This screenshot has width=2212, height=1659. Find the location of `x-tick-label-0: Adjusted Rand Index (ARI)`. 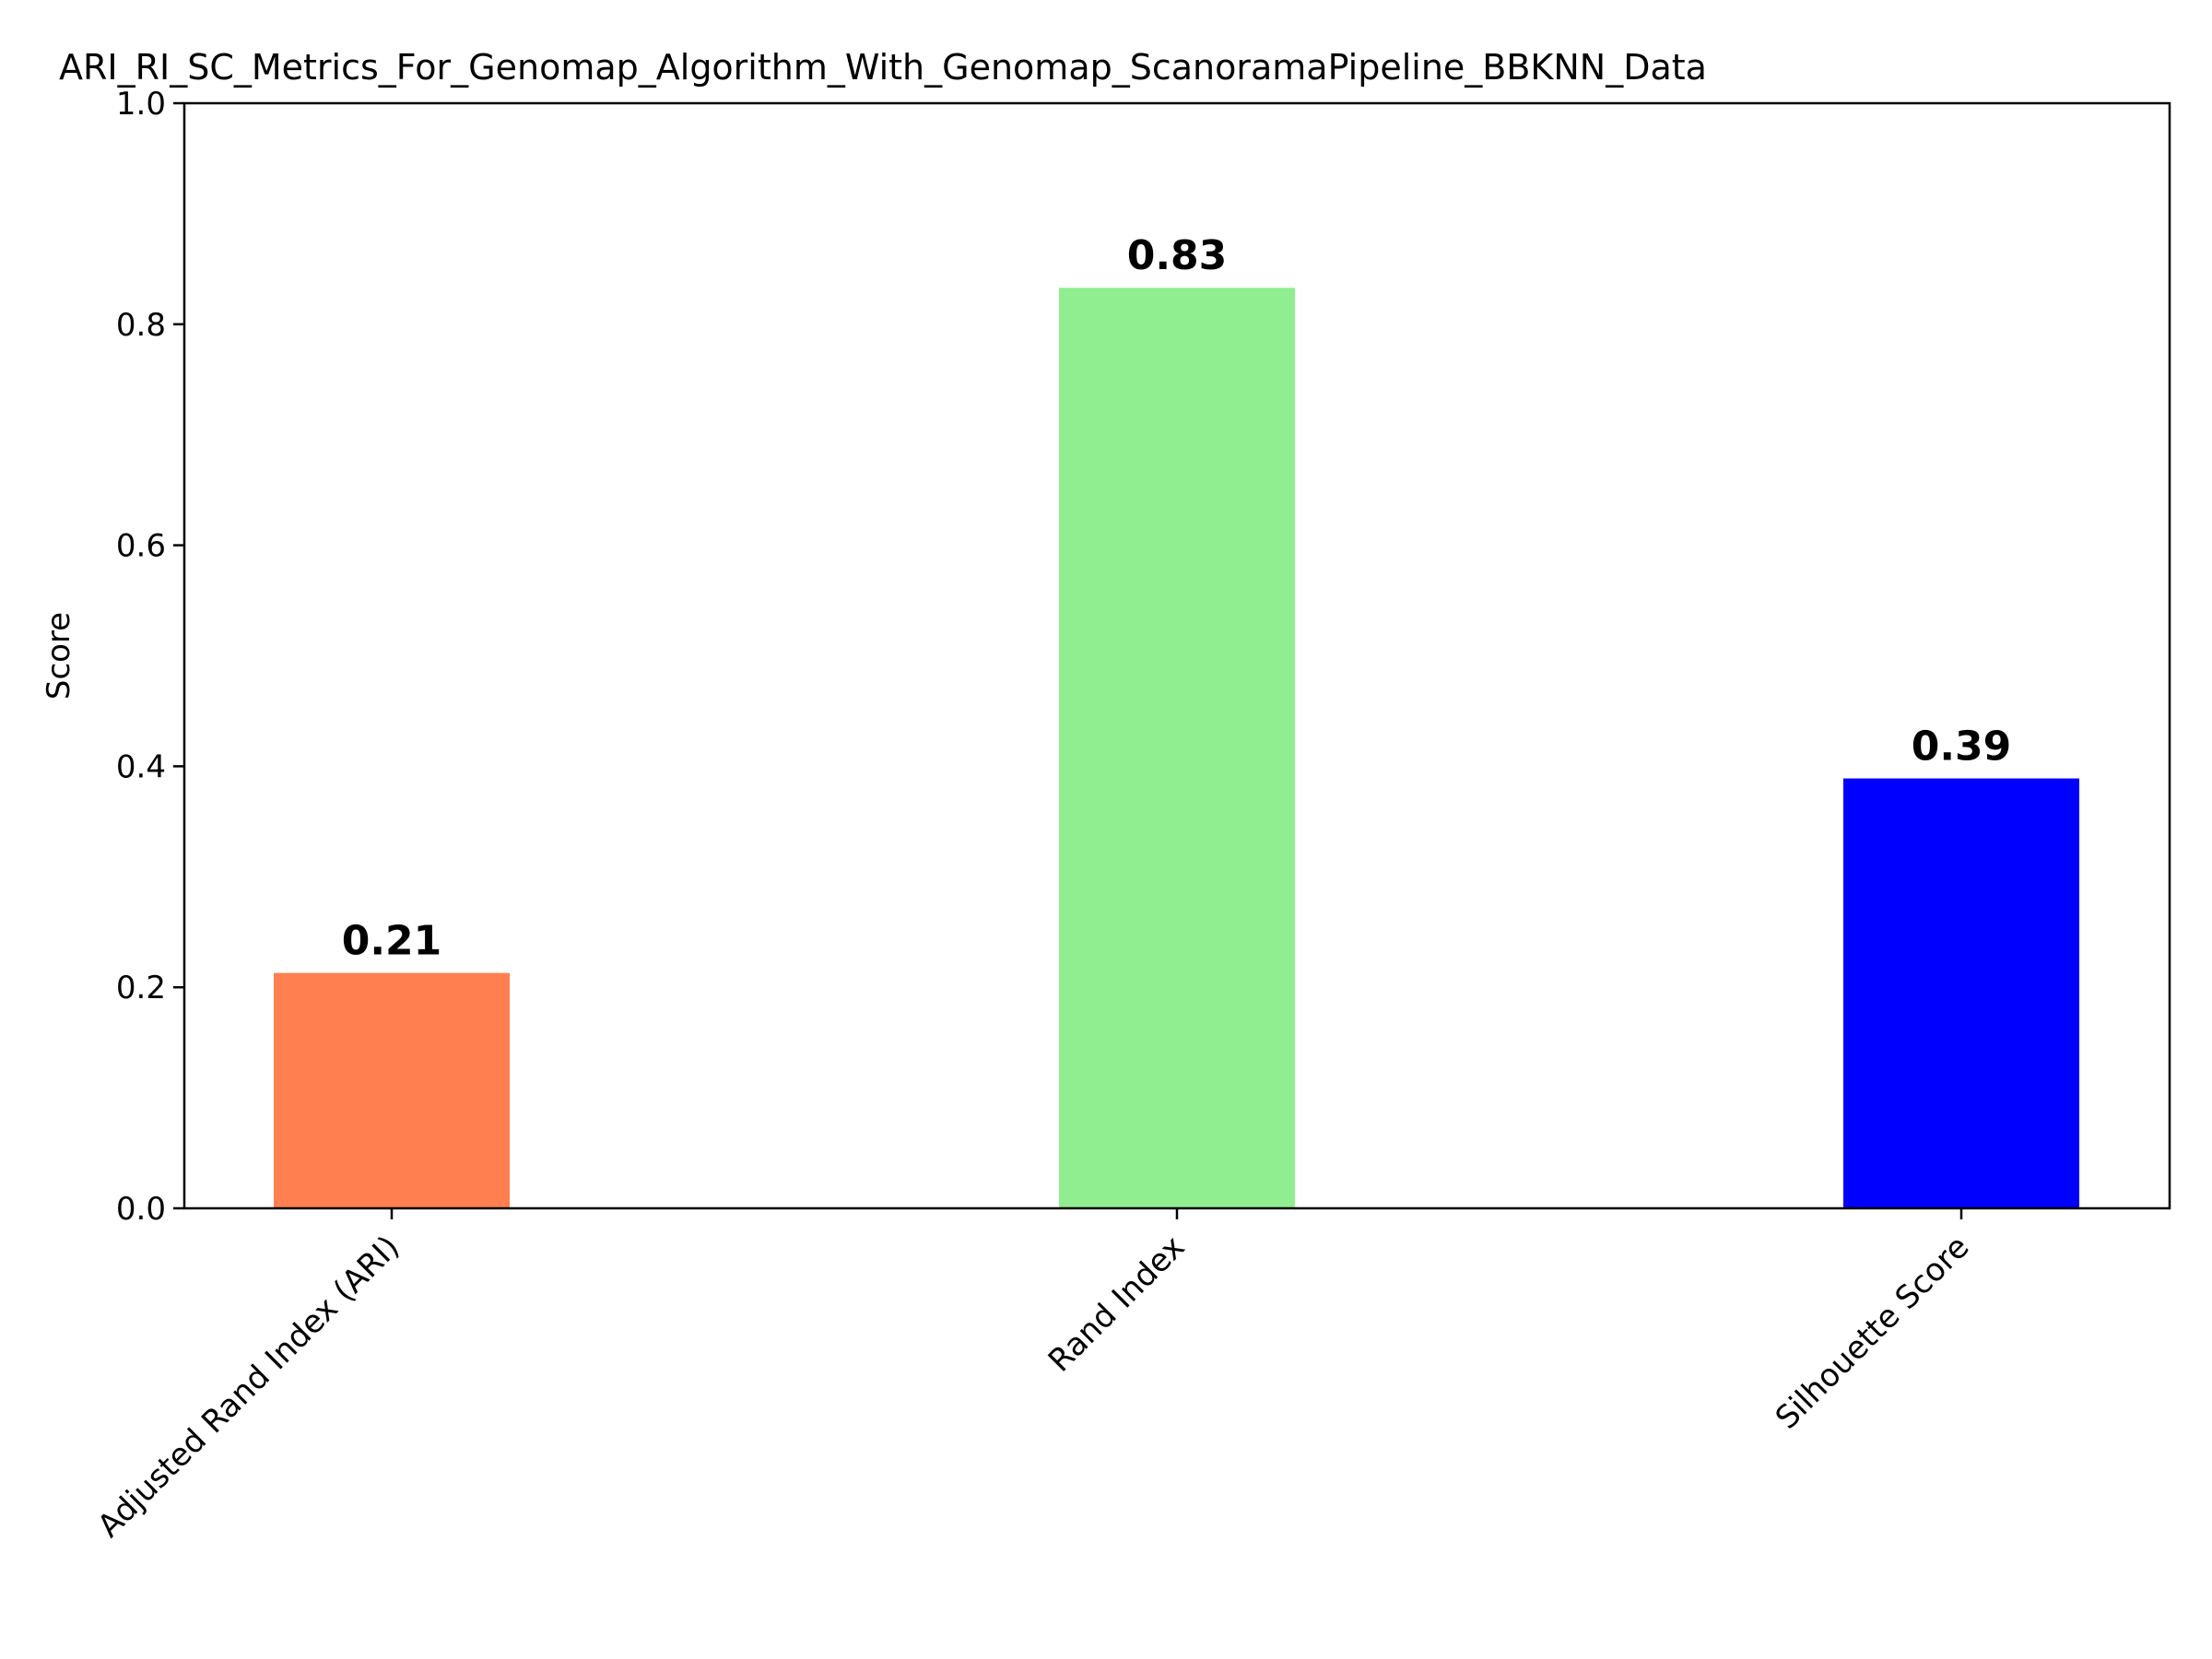

x-tick-label-0: Adjusted Rand Index (ARI) is located at coordinates (248, 1387).